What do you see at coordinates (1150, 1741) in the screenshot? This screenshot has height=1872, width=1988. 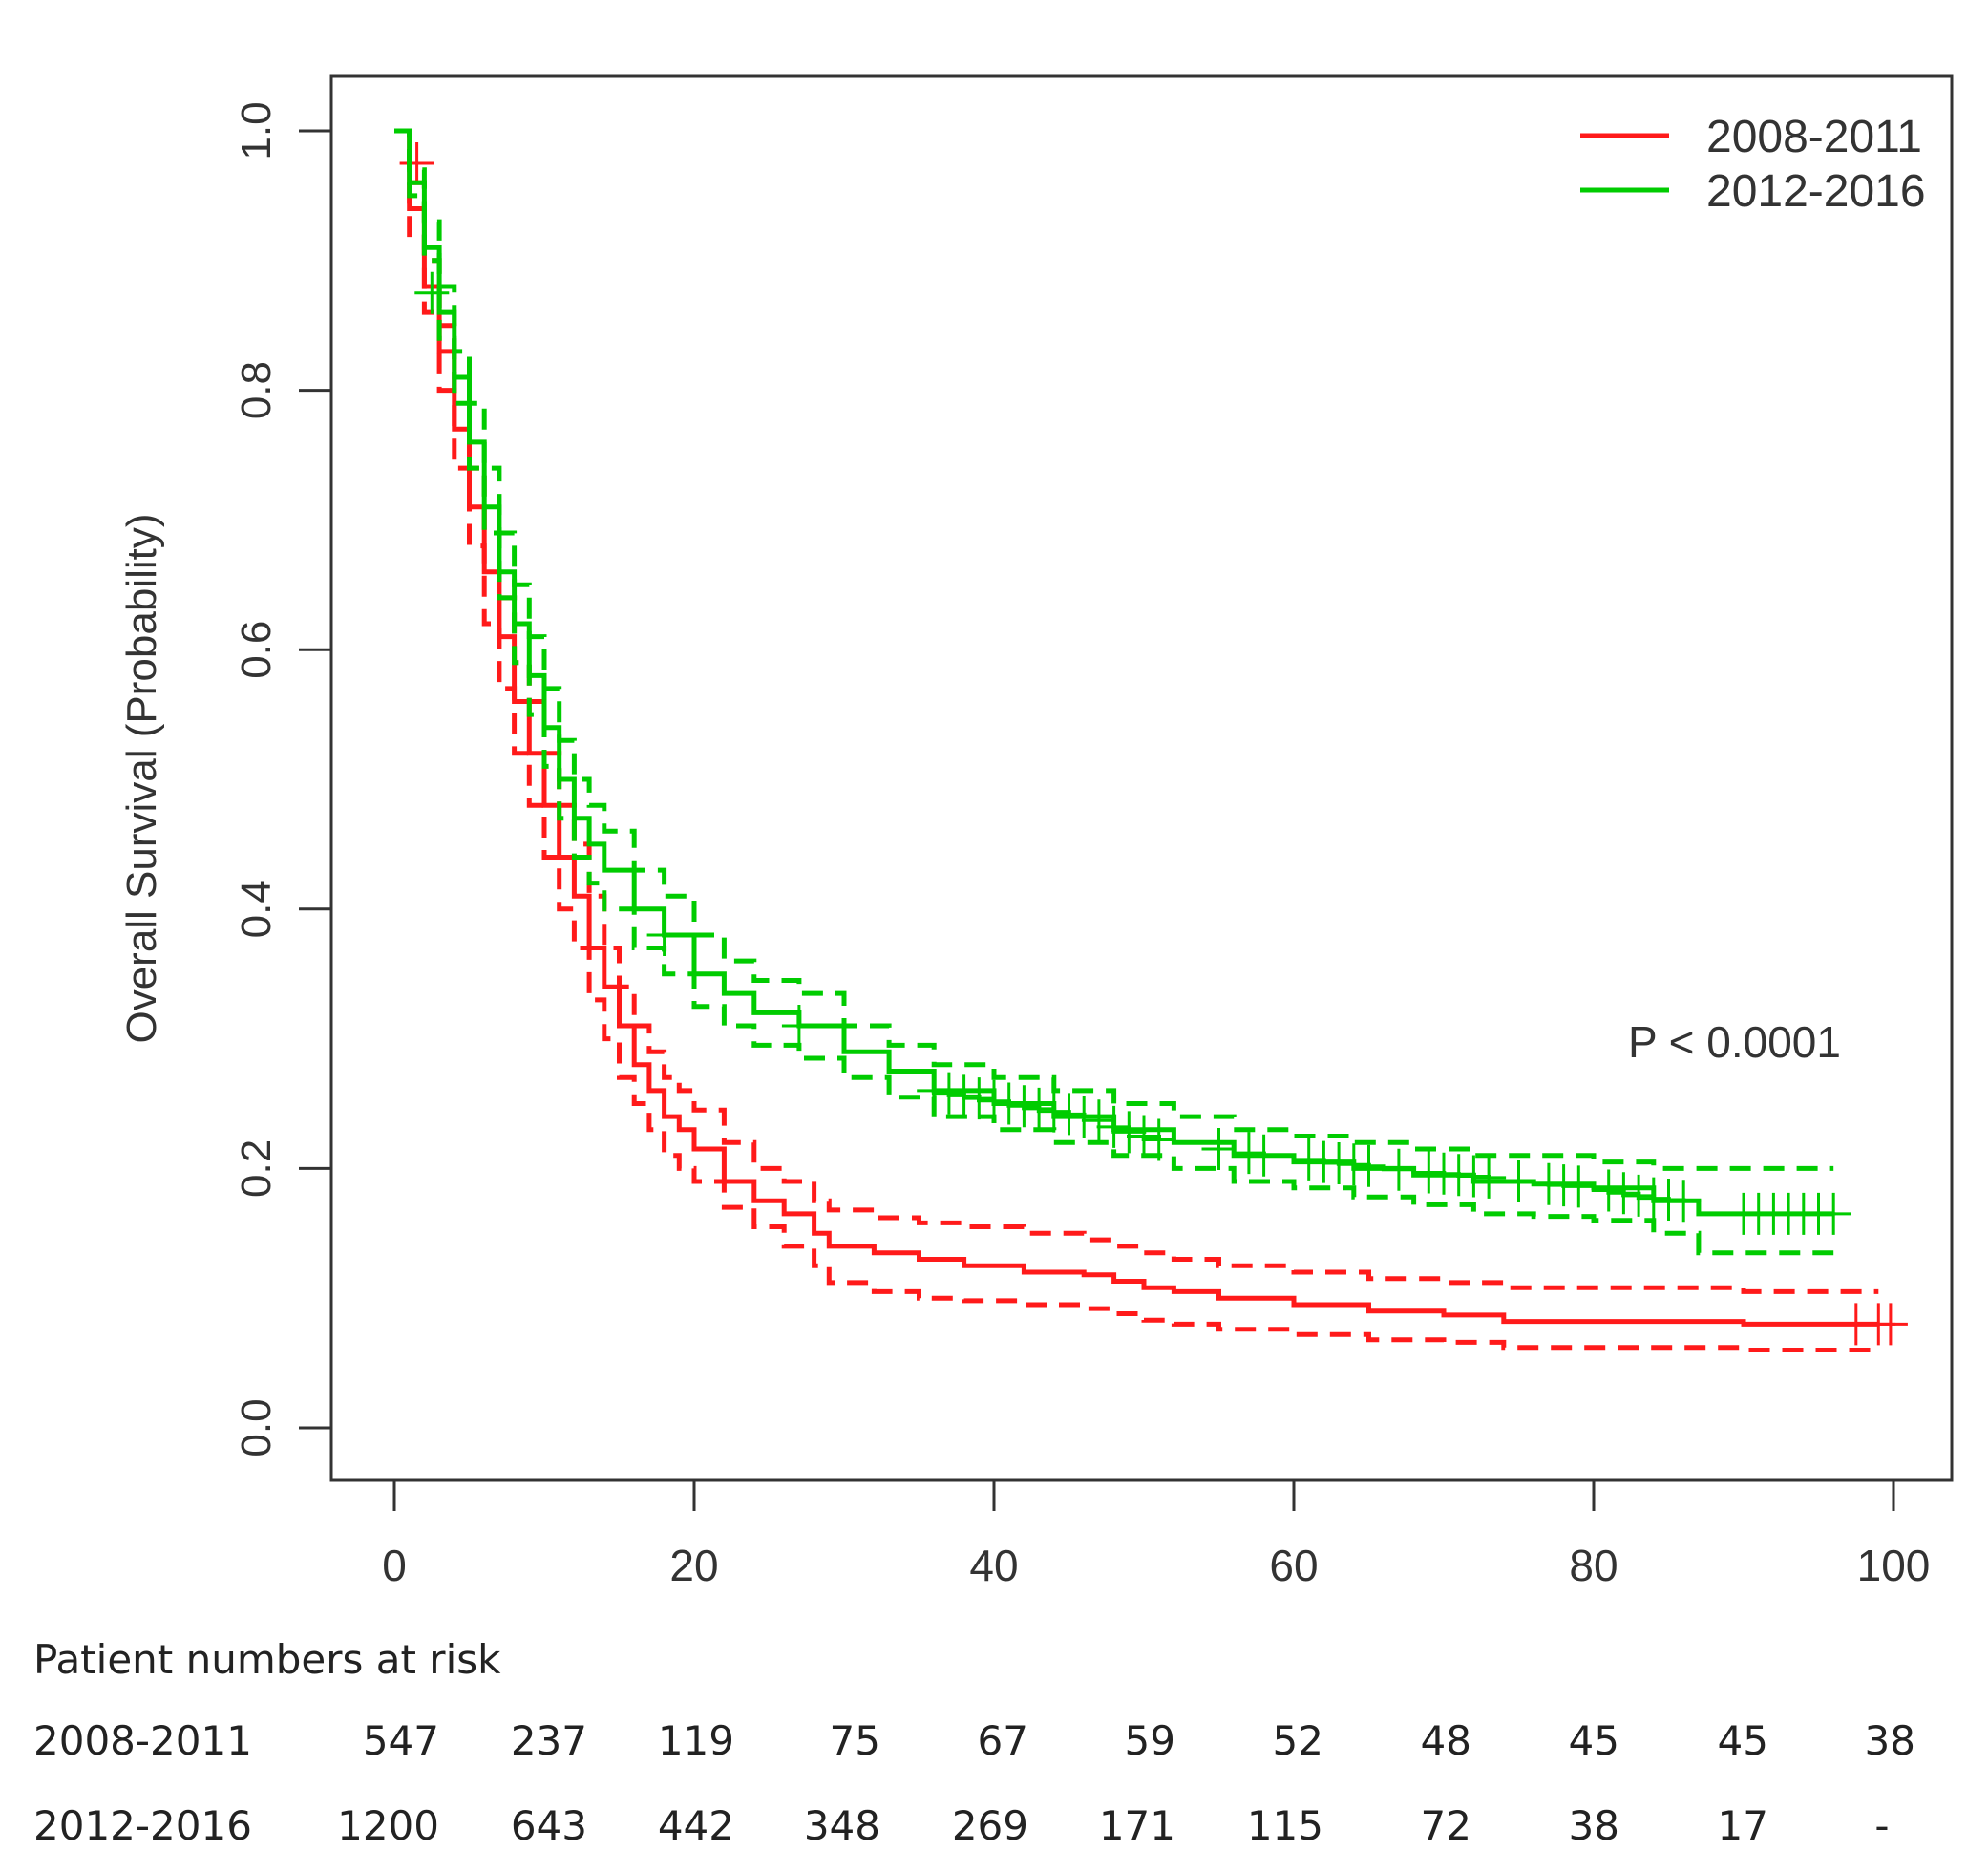 I see `risk-value: 59` at bounding box center [1150, 1741].